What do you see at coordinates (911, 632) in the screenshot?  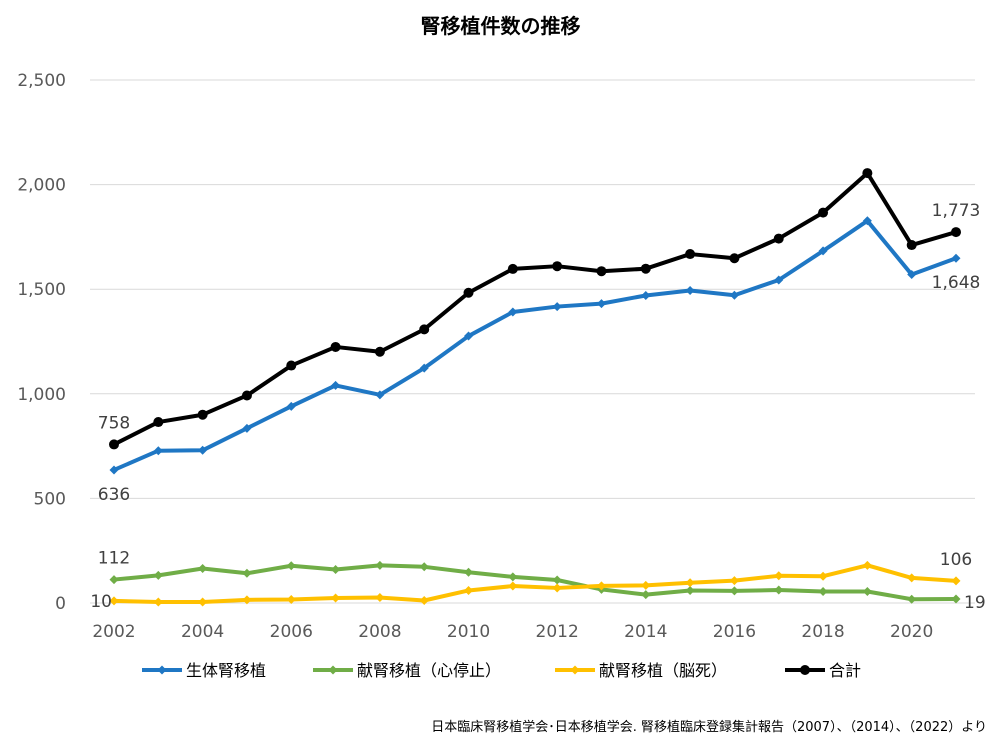 I see `x-tick-label: 2020` at bounding box center [911, 632].